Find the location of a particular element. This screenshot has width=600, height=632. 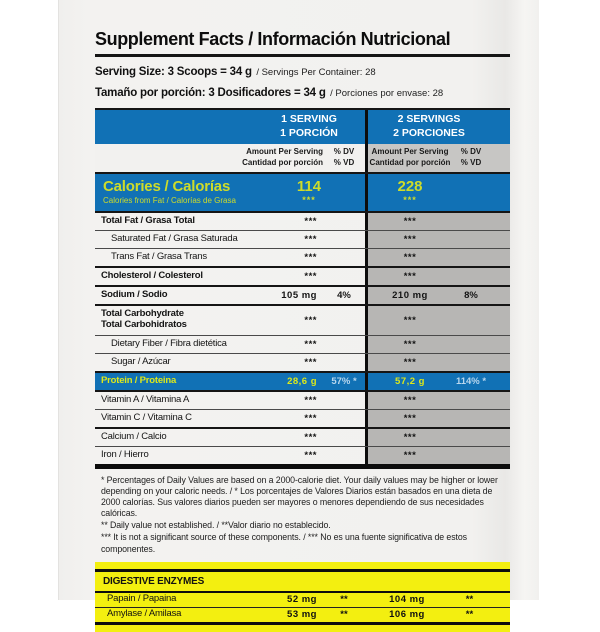

dv-en-col1: % DV is located at coordinates (344, 152).